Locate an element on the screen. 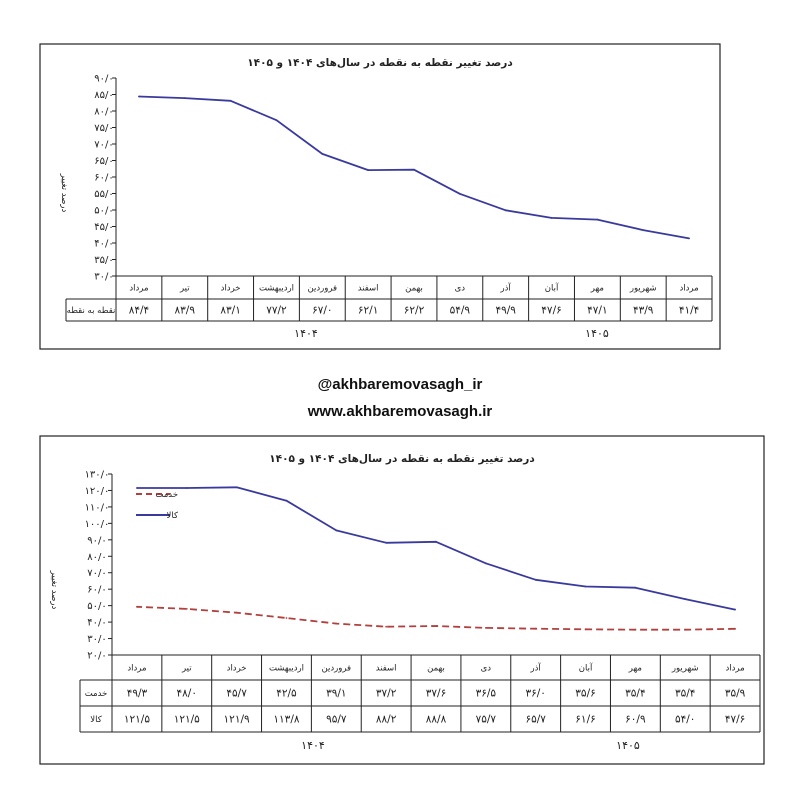 This screenshot has width=800, height=800. data-label: ۵۴/۰ is located at coordinates (685, 720).